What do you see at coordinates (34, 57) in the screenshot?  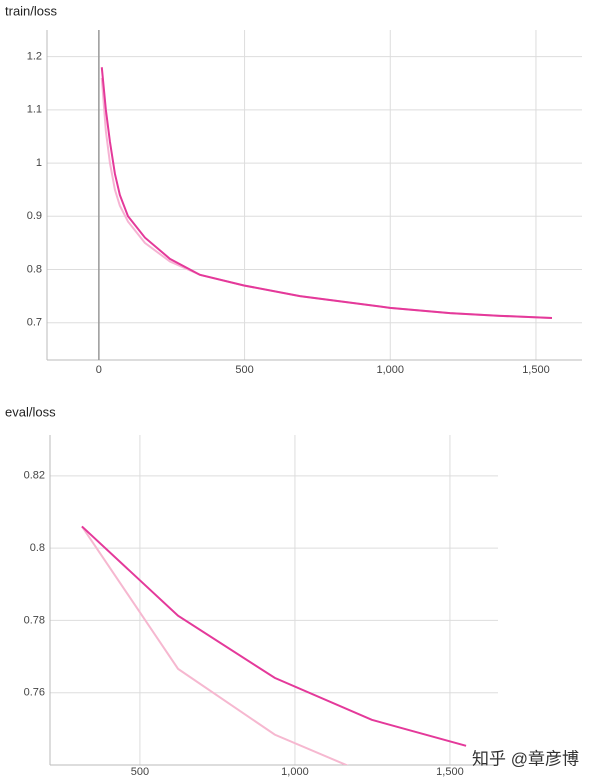 I see `y-tick-label: 1.2` at bounding box center [34, 57].